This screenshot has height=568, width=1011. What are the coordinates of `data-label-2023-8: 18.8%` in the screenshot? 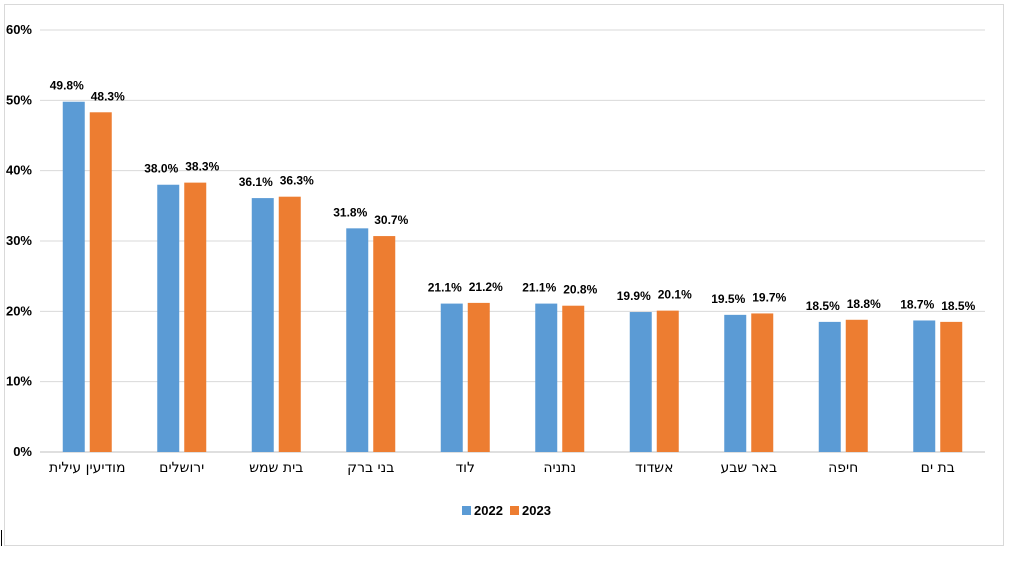 It's located at (864, 304).